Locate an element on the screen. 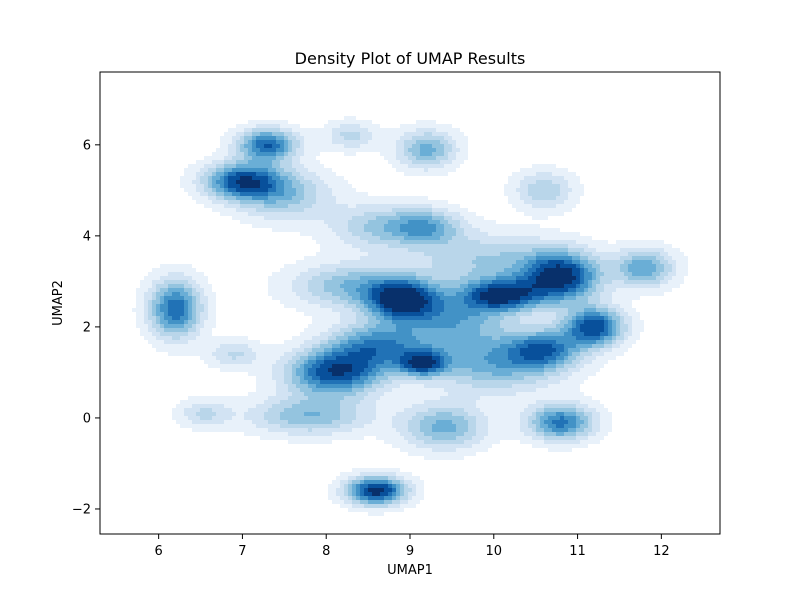 Image resolution: width=800 pixels, height=600 pixels. x-tick-label: 12 is located at coordinates (661, 551).